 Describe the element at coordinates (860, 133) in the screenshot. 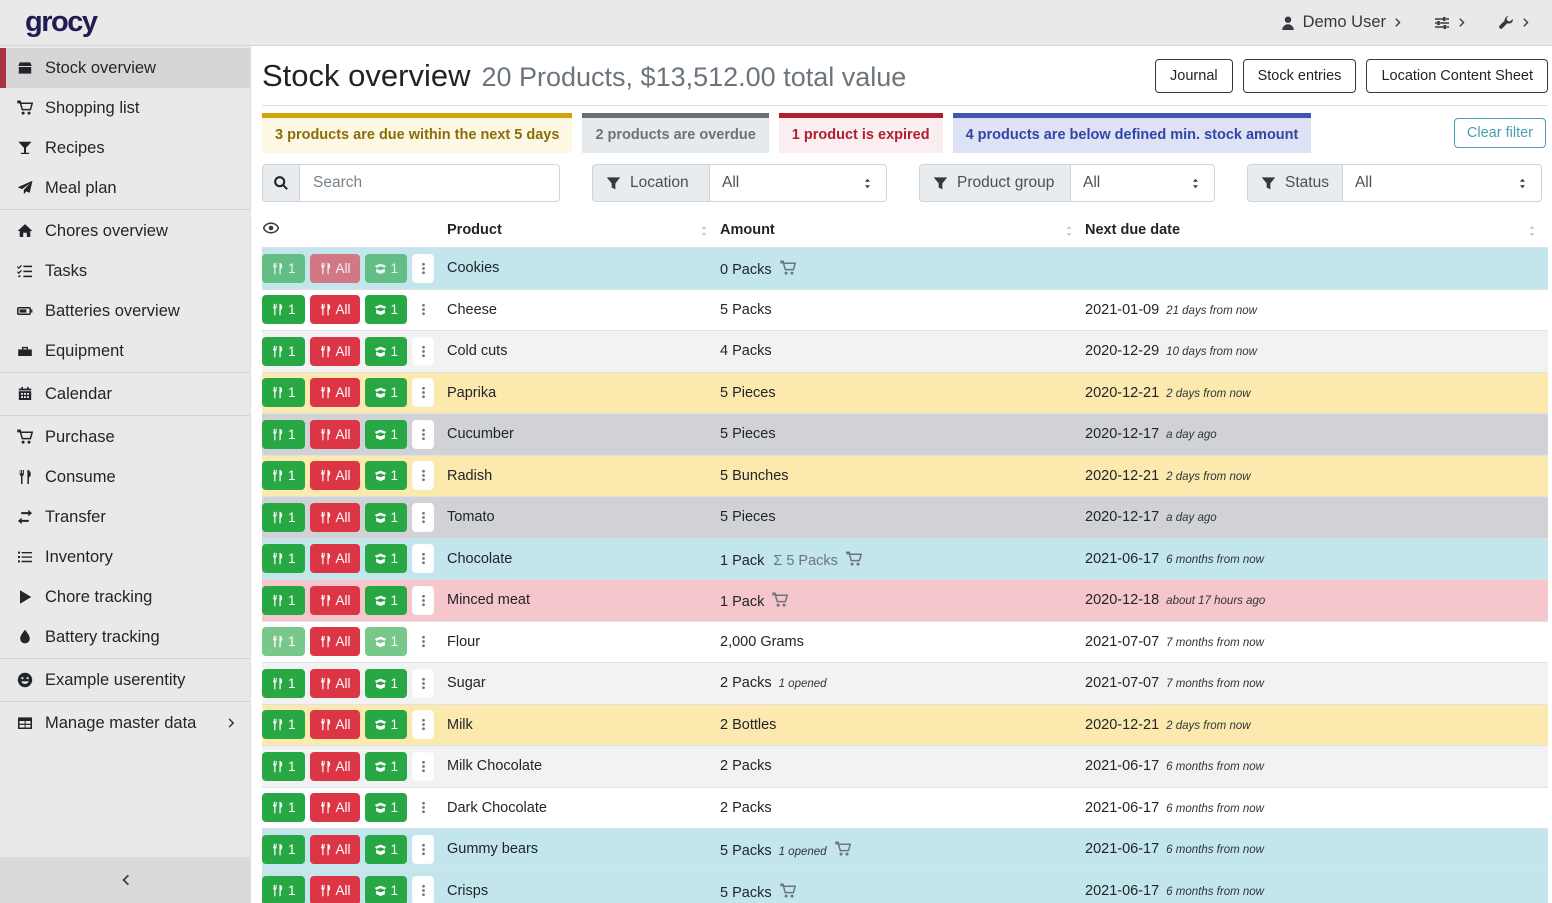

I see `status-badge: 1 product is expired` at that location.